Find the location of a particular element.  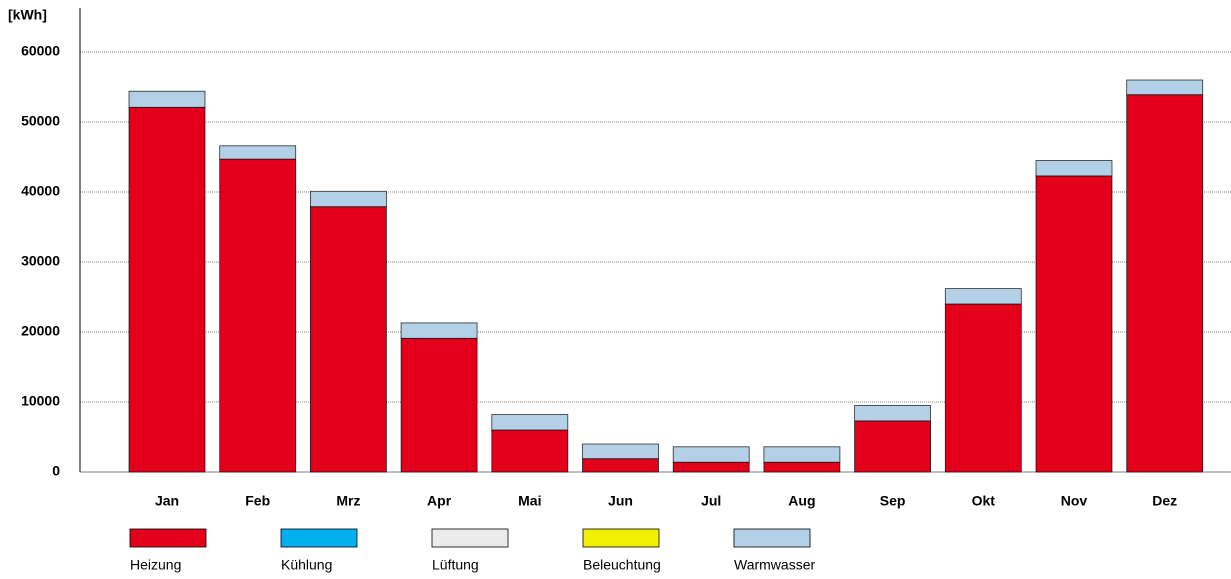

x-tick-label: Okt is located at coordinates (984, 501).